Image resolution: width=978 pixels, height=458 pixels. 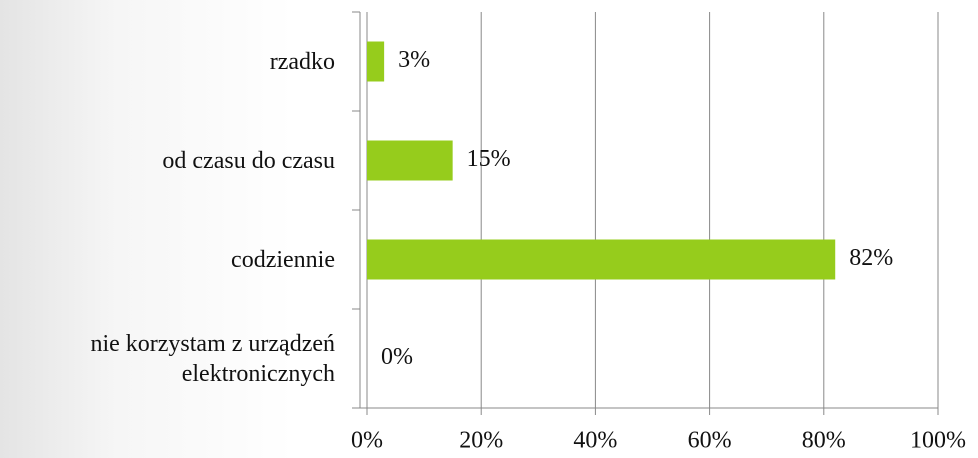 I want to click on y-tick-label: nie korzystam z urządzeń elektronicznych, so click(x=212, y=358).